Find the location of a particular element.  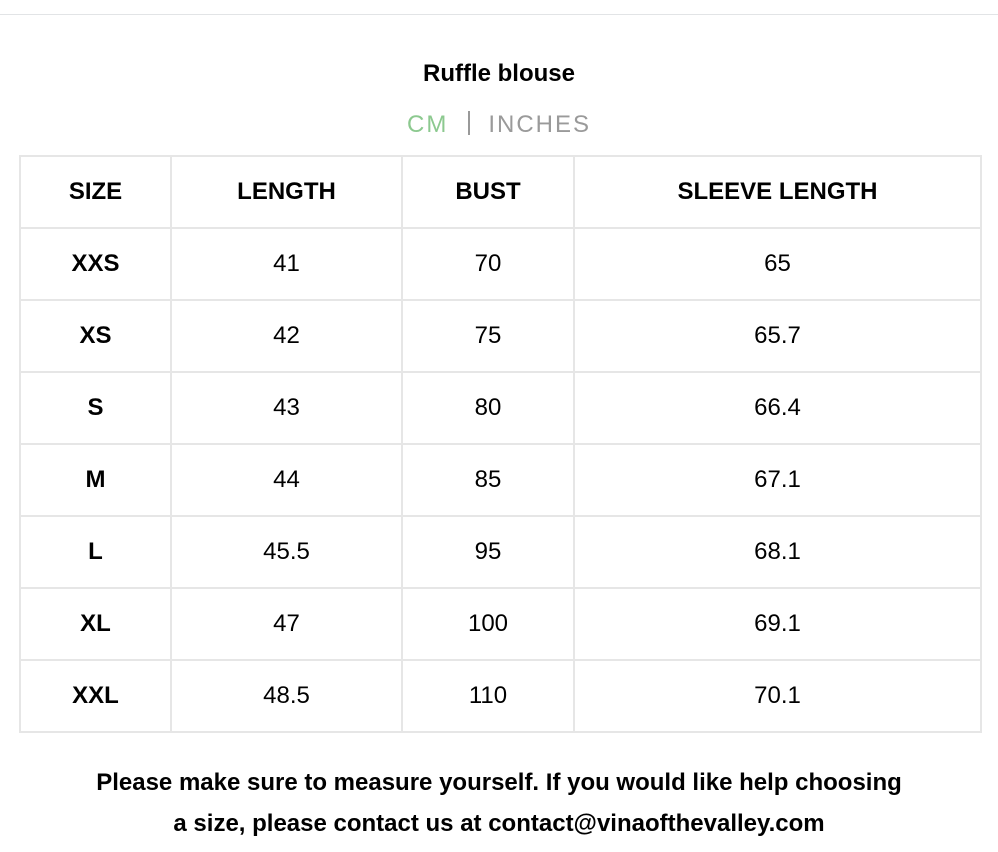

header-length: LENGTH is located at coordinates (286, 192).